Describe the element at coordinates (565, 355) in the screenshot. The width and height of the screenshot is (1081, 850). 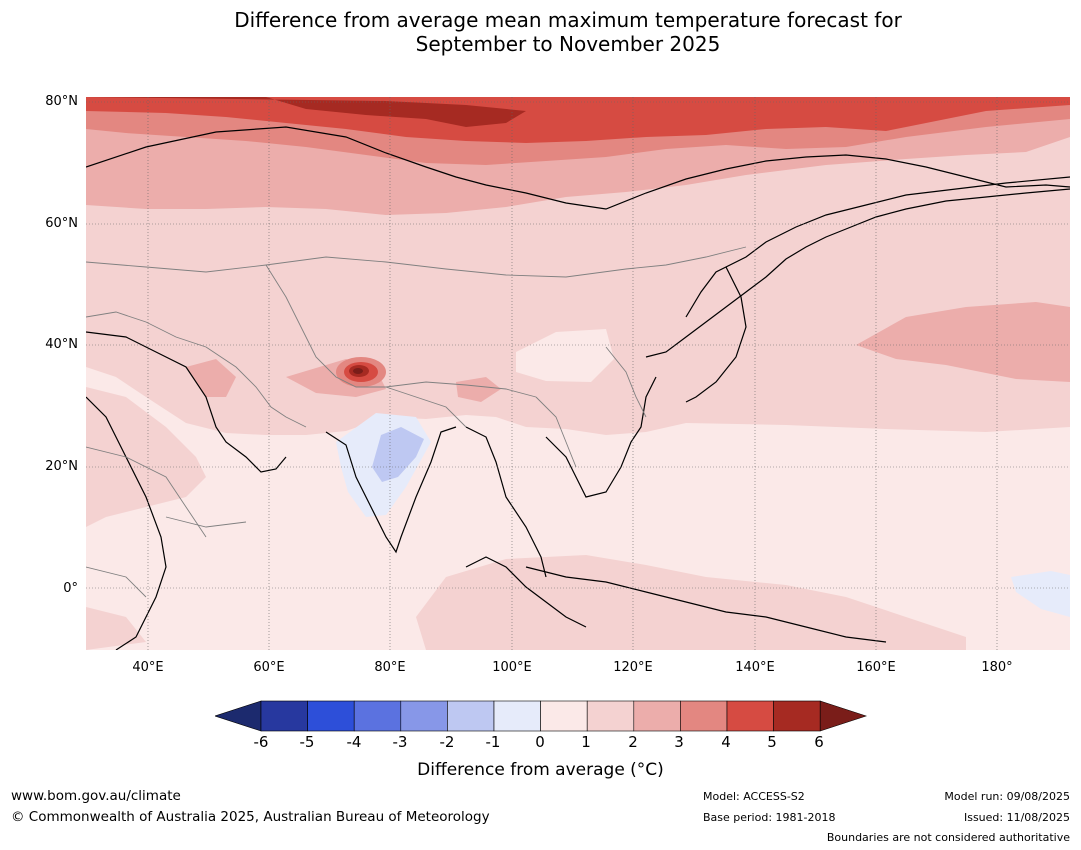
I see `anomaly-0-1-central-china` at that location.